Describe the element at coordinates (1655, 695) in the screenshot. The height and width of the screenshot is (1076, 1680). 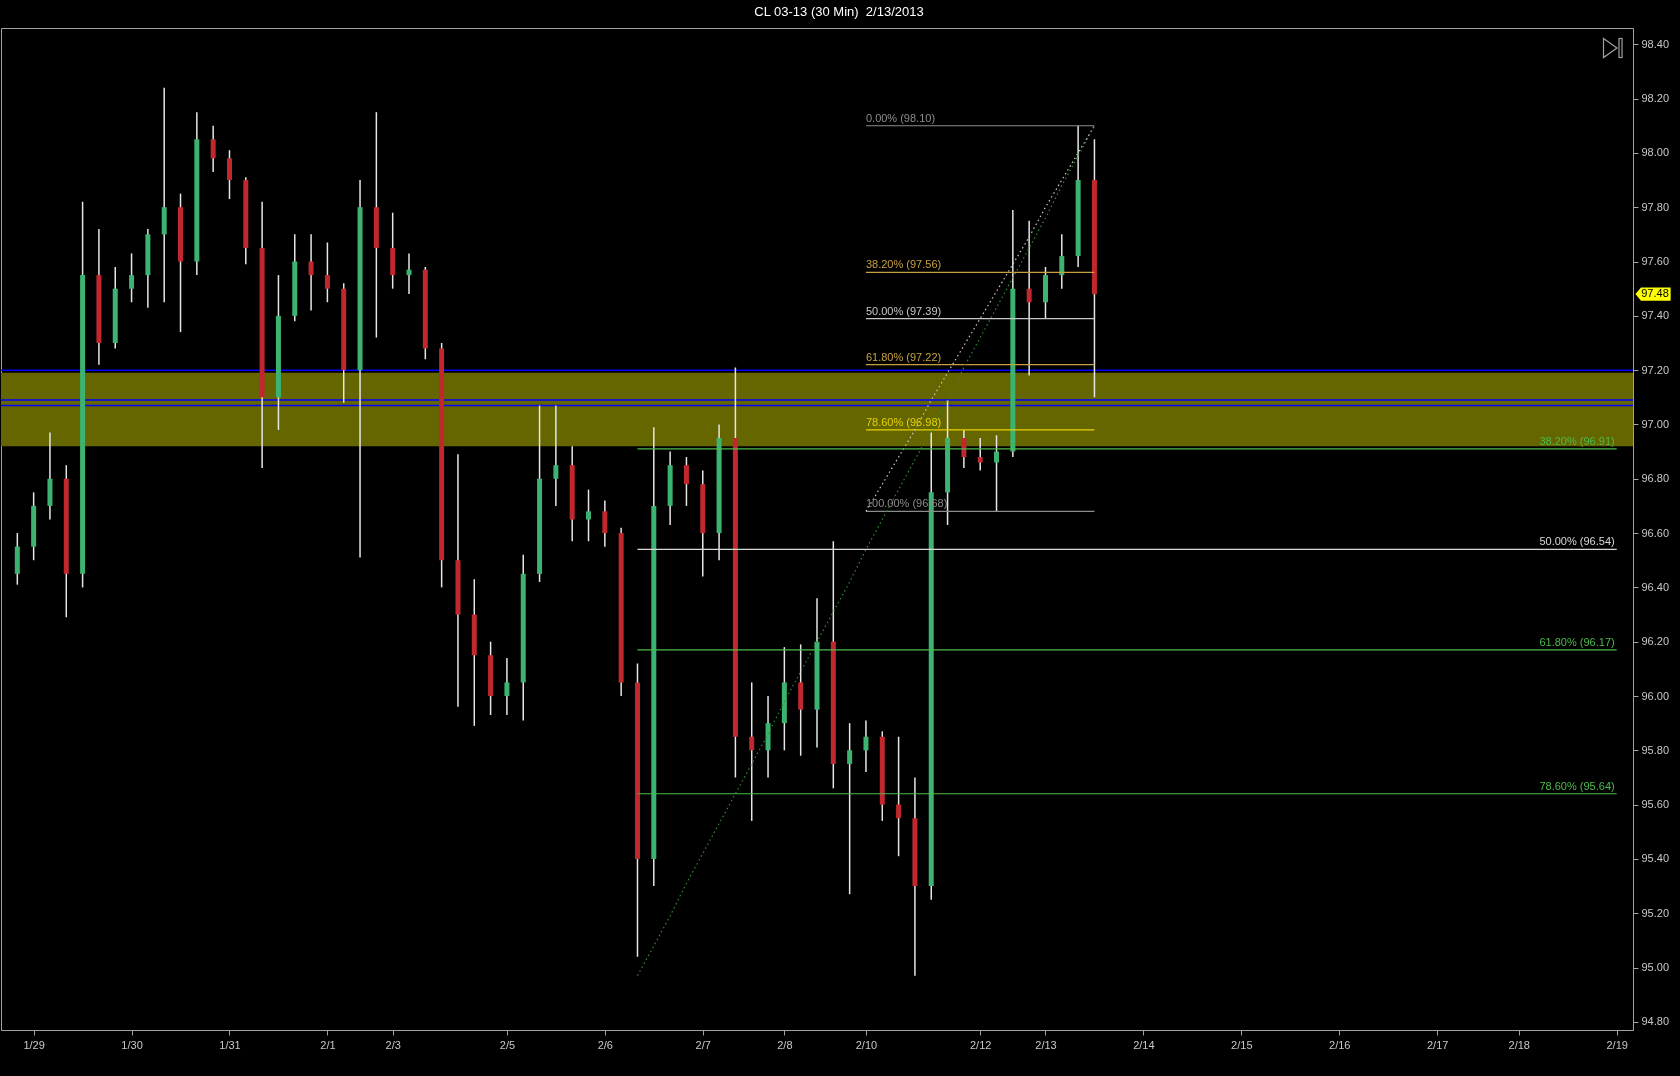
I see `y-tick-label: 96.00` at that location.